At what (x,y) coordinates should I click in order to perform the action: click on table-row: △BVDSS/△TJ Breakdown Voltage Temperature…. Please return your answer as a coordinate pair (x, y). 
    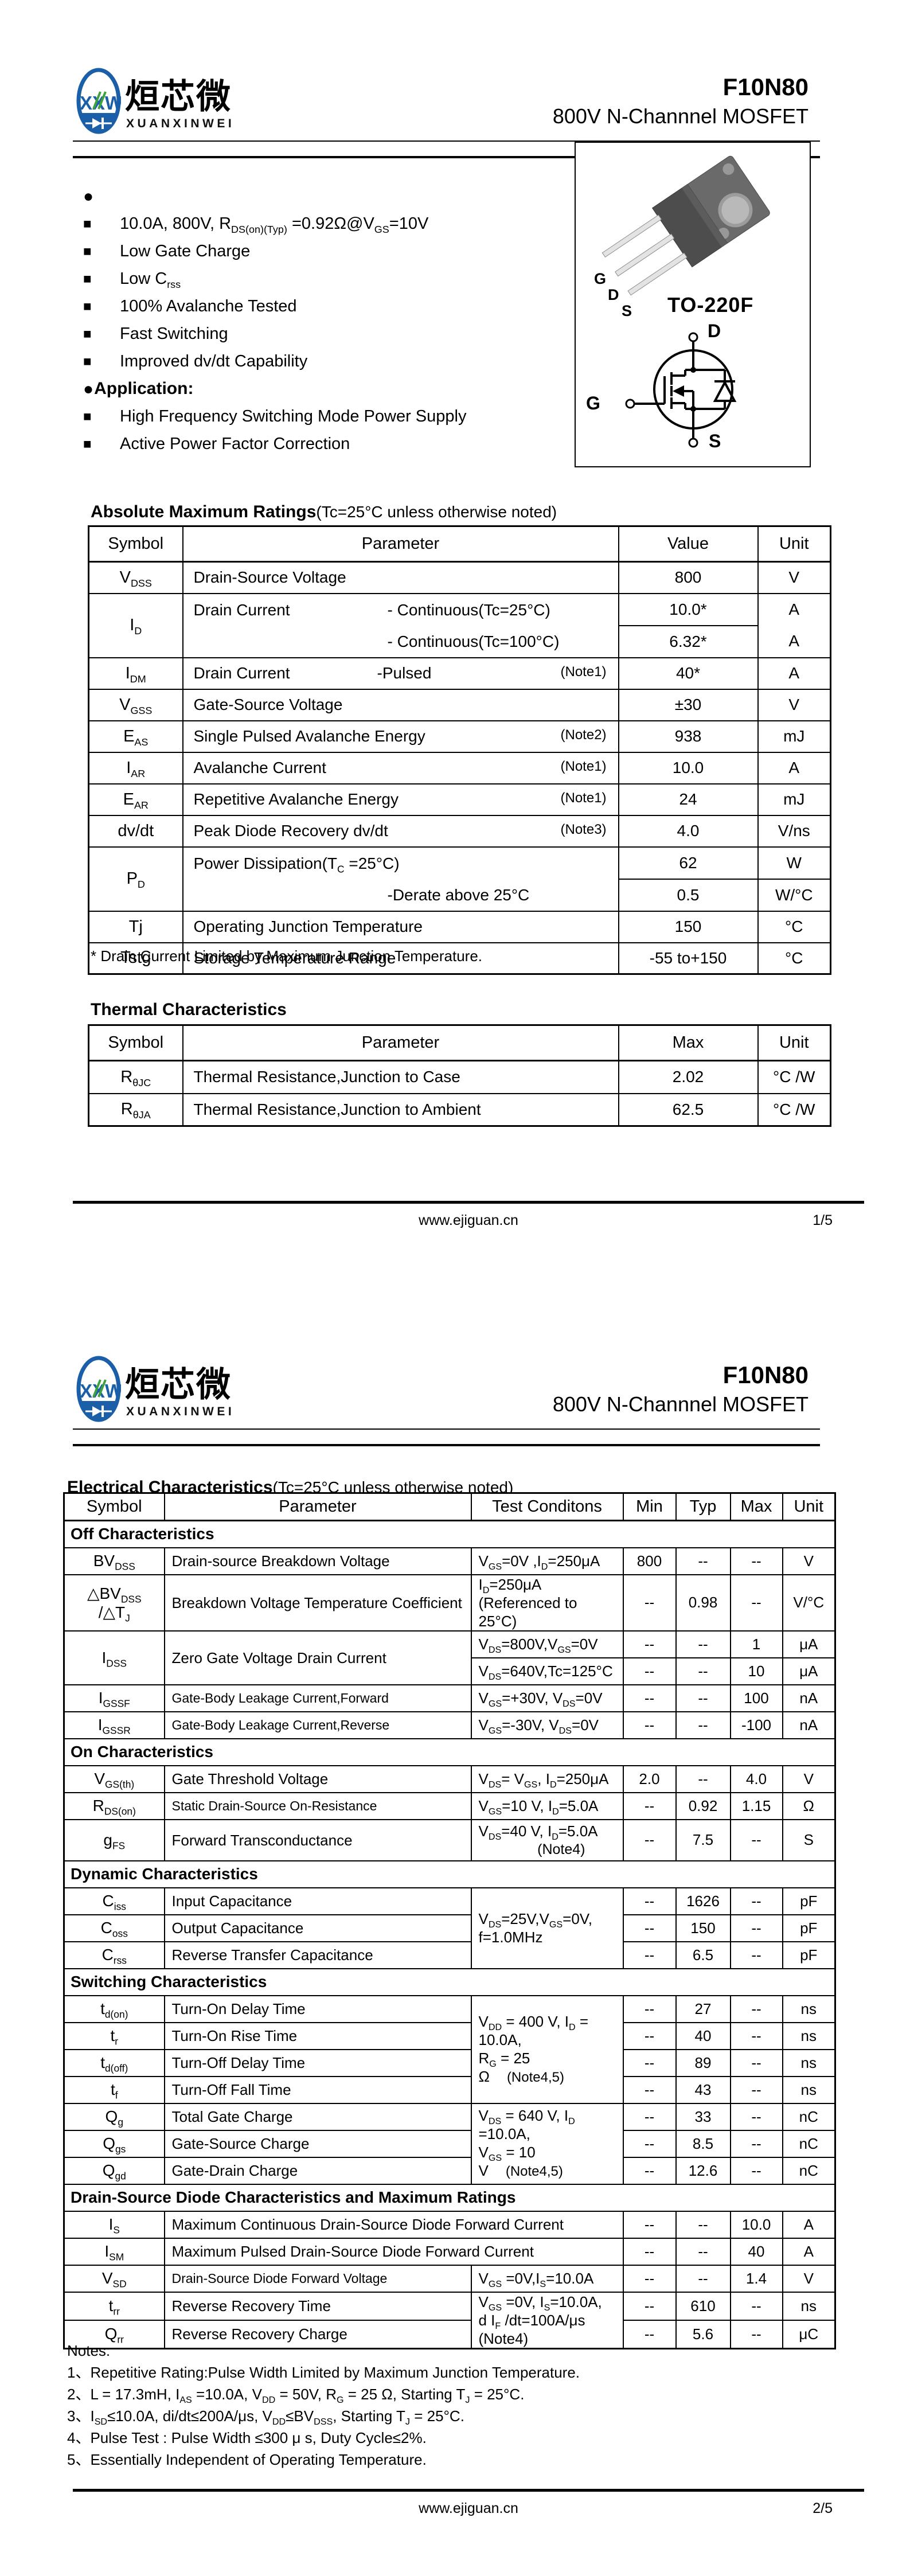
    Looking at the image, I should click on (449, 1603).